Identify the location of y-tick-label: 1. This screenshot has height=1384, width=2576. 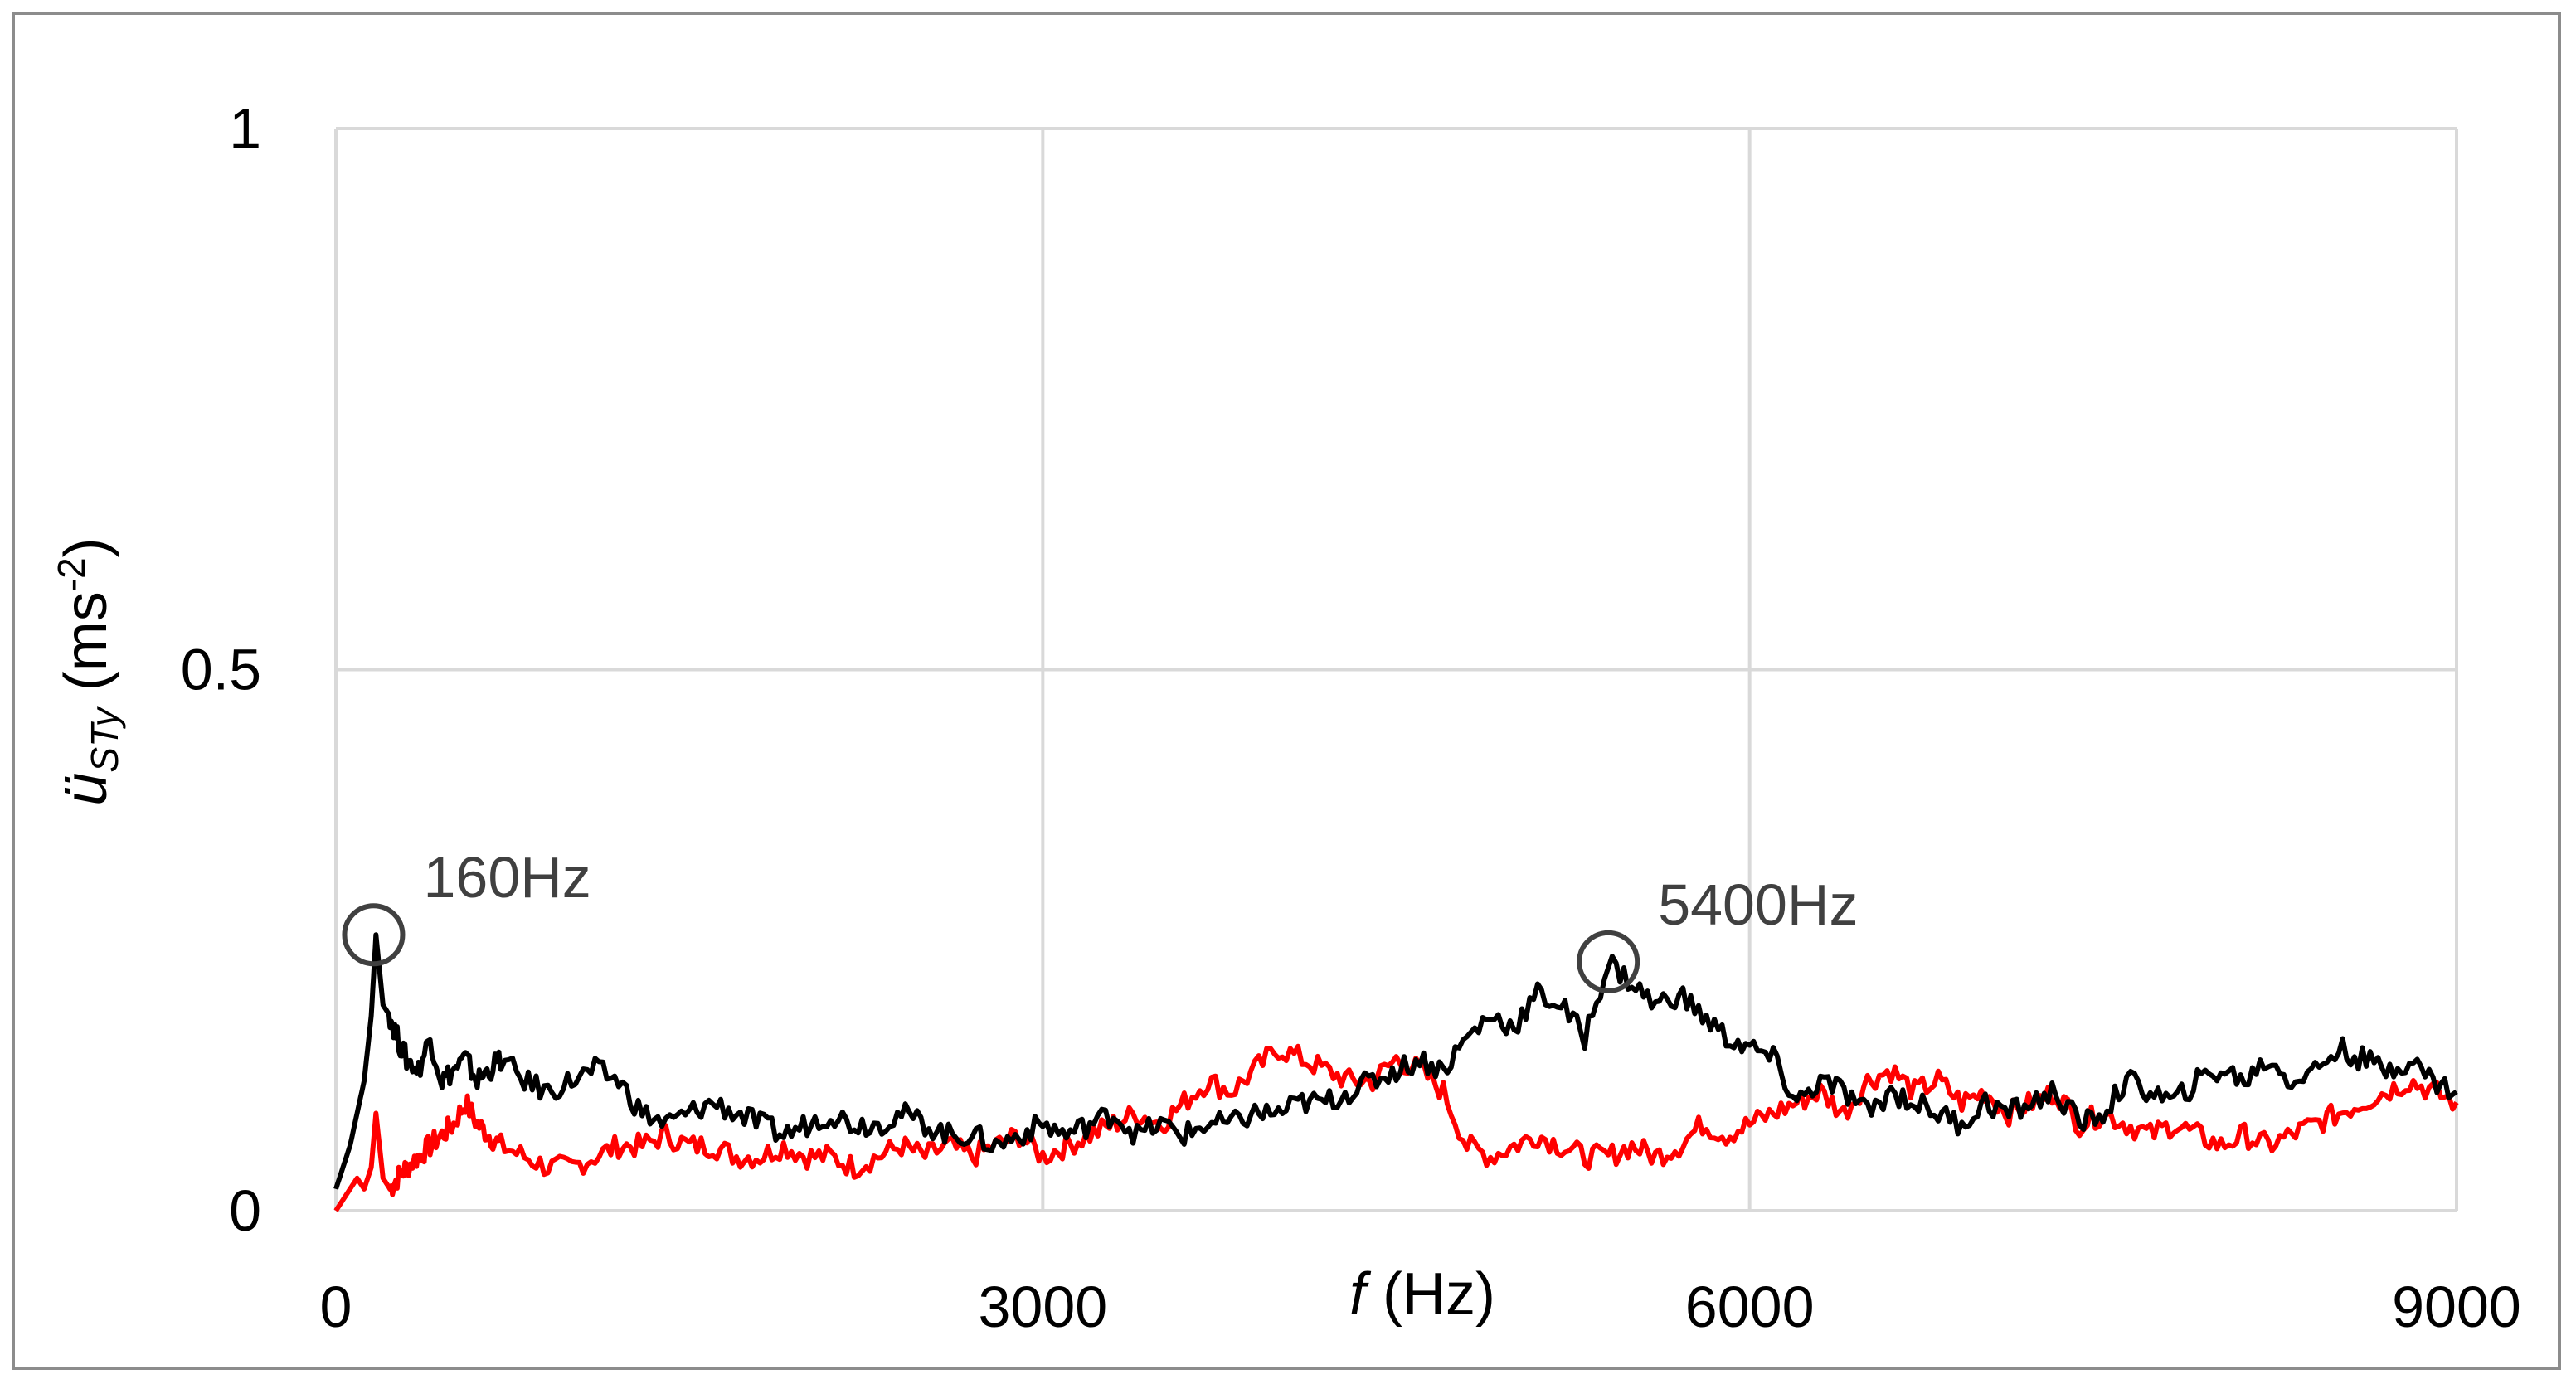
(245, 129).